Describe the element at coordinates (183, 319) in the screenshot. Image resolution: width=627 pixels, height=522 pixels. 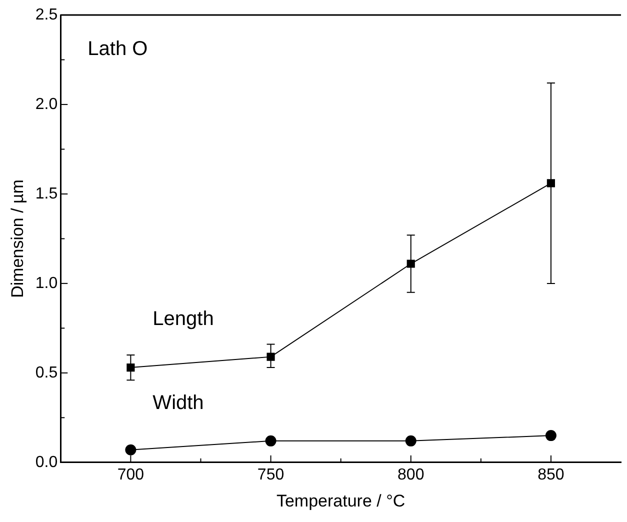
I see `series-label: Length` at that location.